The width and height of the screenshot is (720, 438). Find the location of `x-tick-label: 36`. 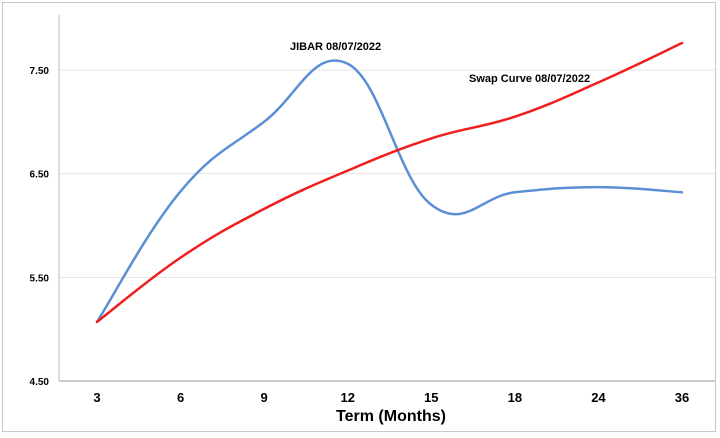

x-tick-label: 36 is located at coordinates (682, 397).